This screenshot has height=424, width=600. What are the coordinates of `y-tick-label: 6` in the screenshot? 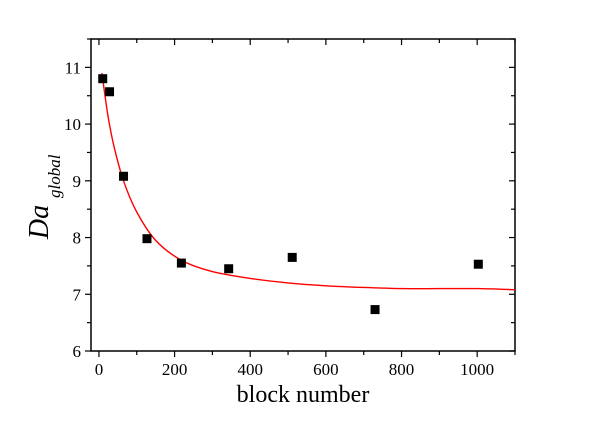 It's located at (77, 351).